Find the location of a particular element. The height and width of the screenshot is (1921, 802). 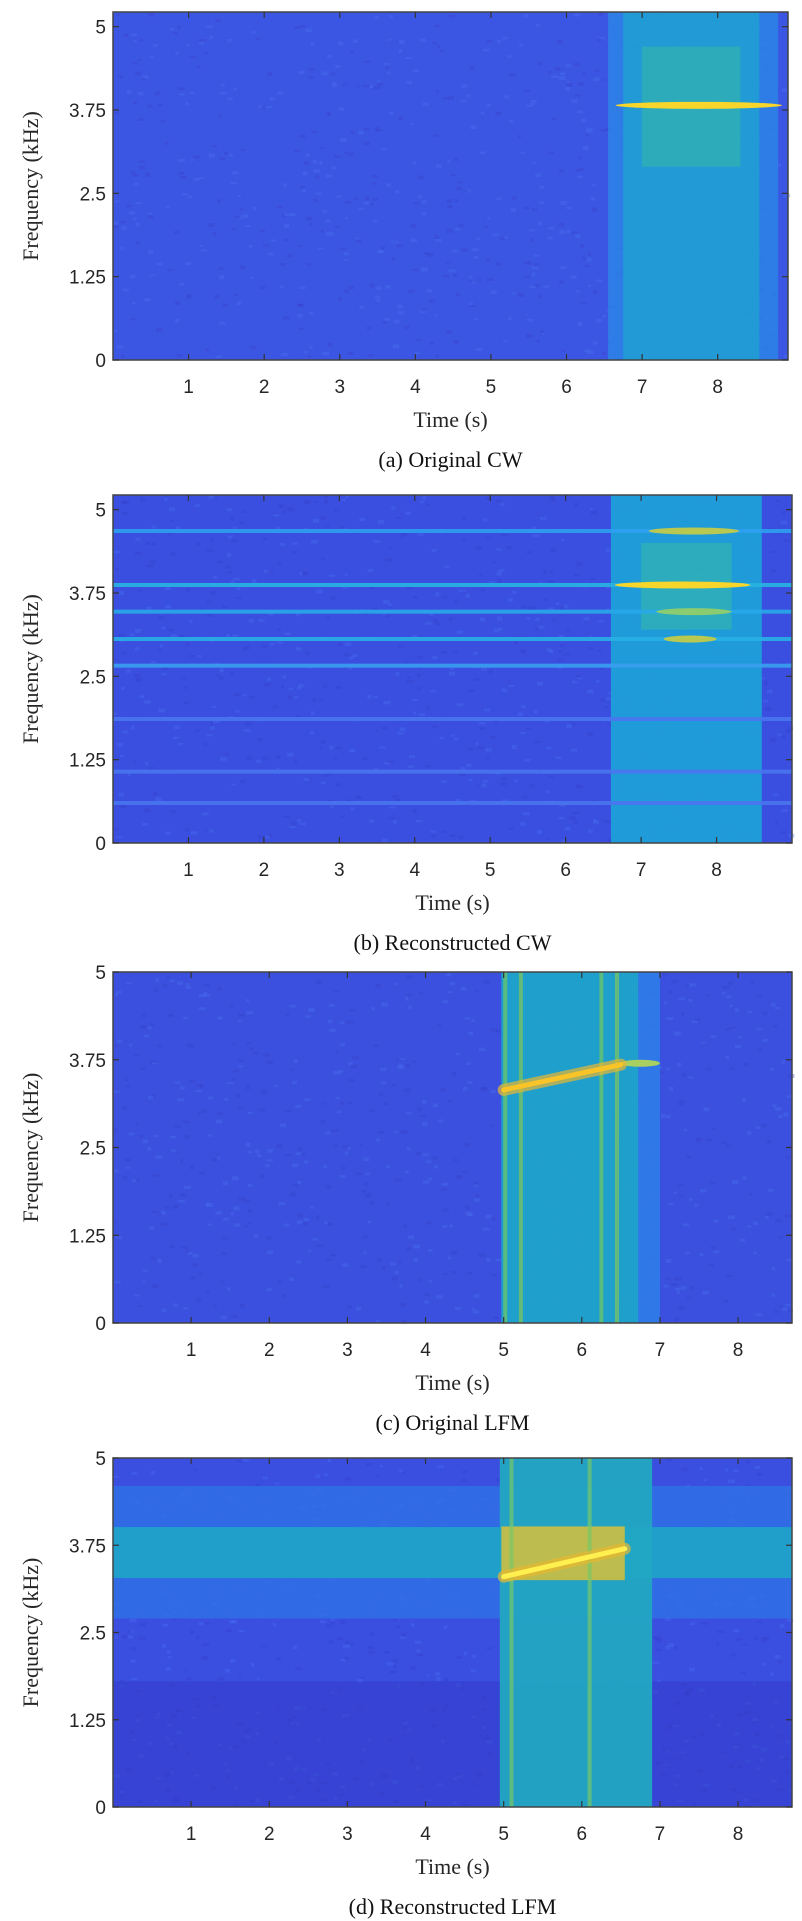

panel-caption: (b) Reconstructed CW is located at coordinates (453, 942).